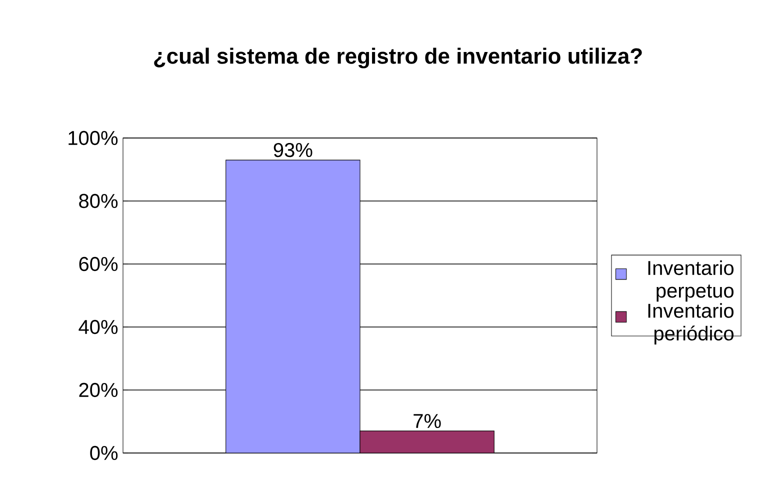 Image resolution: width=775 pixels, height=493 pixels. Describe the element at coordinates (293, 150) in the screenshot. I see `data-label: 93%` at that location.